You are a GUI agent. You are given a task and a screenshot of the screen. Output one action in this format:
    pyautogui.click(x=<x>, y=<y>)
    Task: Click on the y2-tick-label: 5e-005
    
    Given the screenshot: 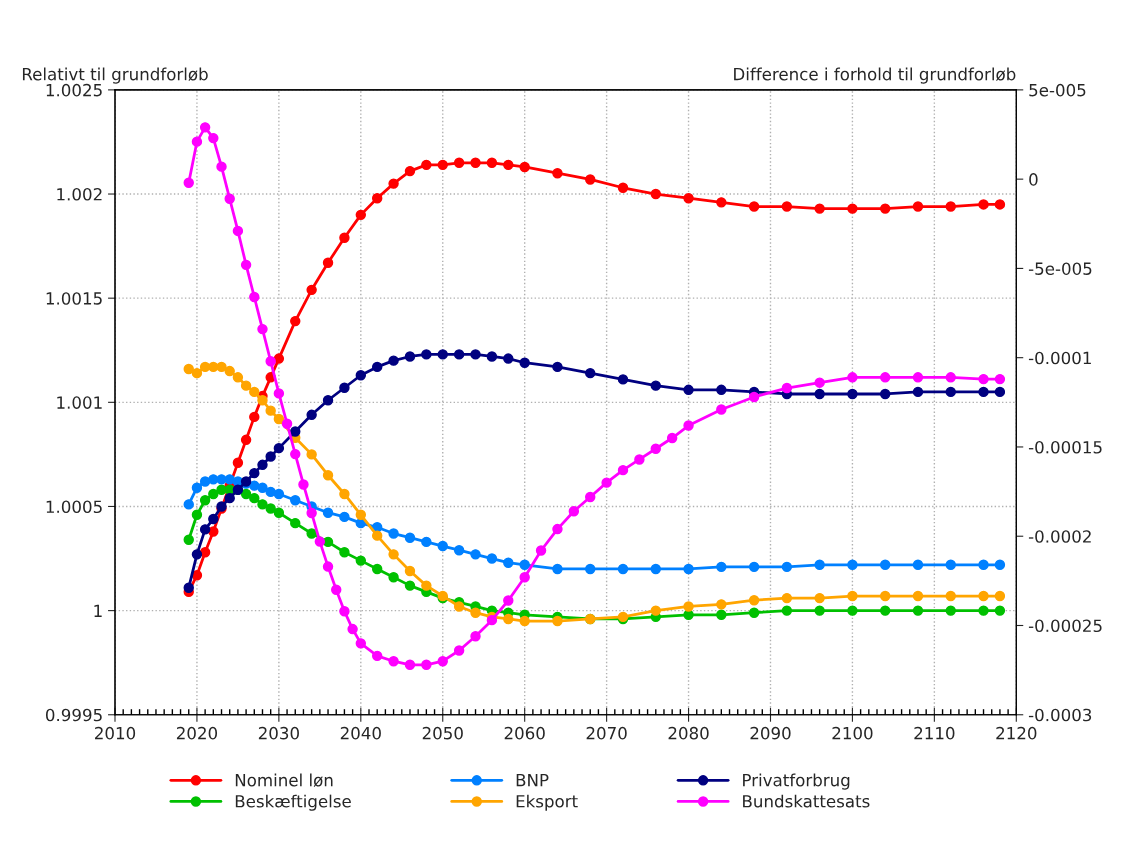 What is the action you would take?
    pyautogui.click(x=1057, y=90)
    